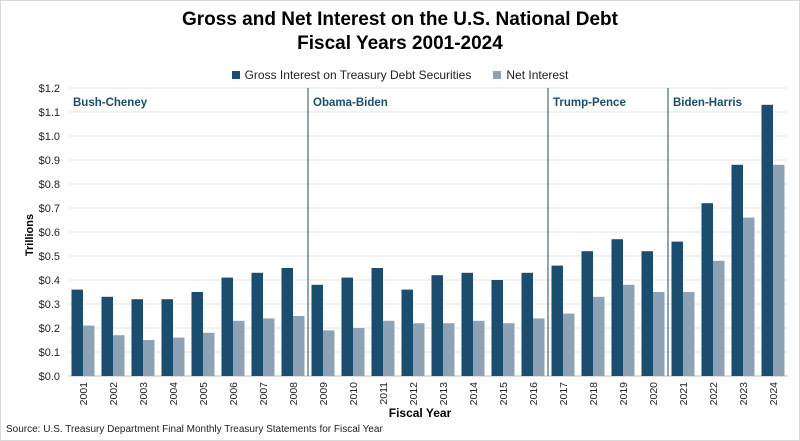 The height and width of the screenshot is (441, 800). I want to click on x-tick-label: 2008, so click(294, 394).